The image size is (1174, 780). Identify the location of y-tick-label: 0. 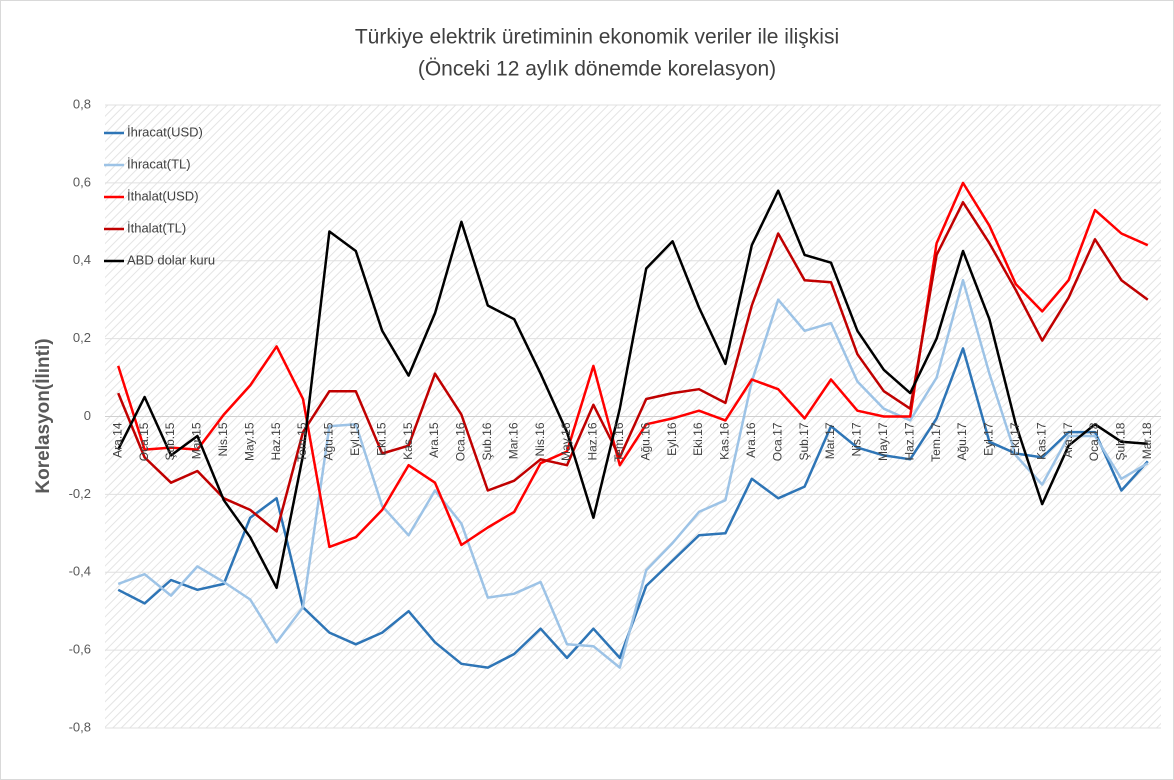
(87, 415).